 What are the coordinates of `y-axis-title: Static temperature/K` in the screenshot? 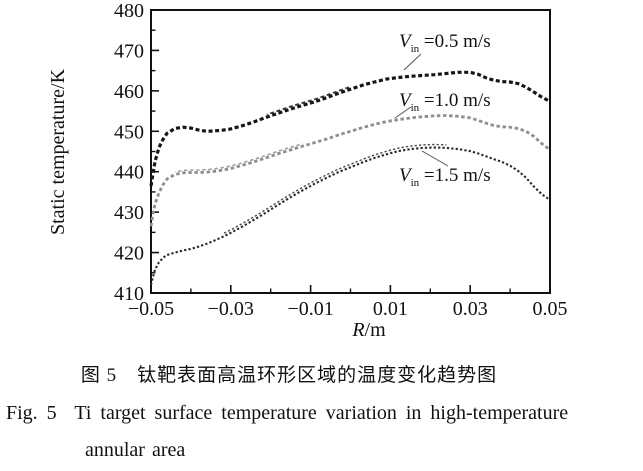 It's located at (58, 151).